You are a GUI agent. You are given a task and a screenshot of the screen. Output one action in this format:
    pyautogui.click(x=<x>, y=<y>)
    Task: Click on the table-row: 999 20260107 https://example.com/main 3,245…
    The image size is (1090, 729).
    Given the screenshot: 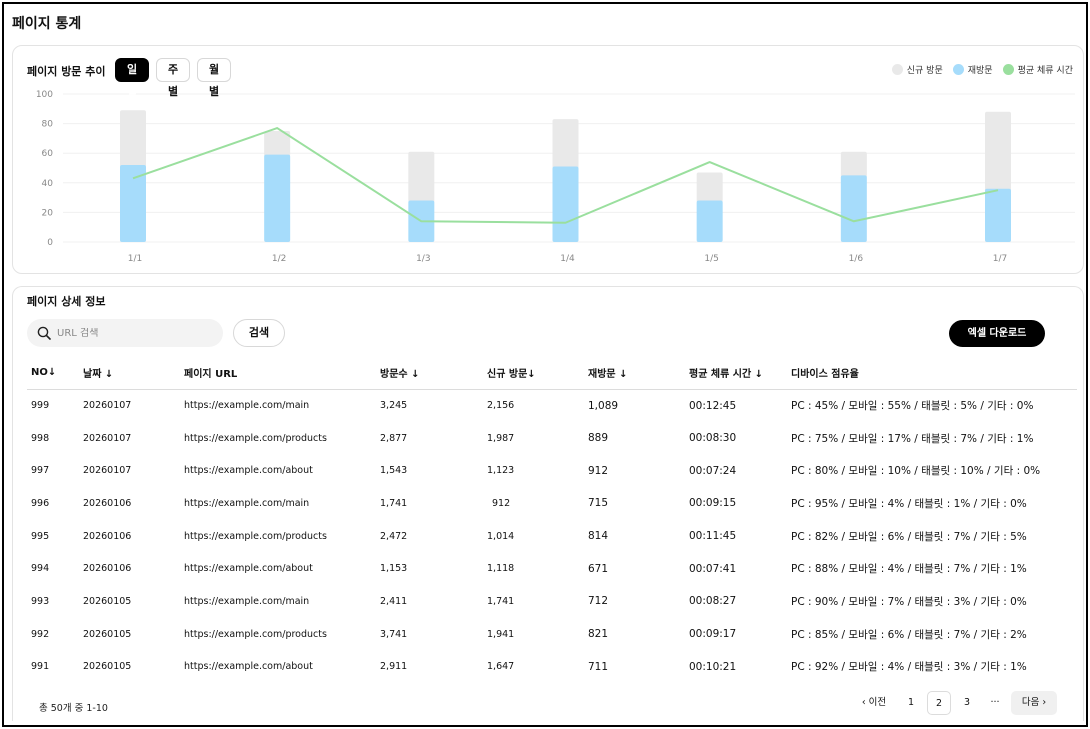 What is the action you would take?
    pyautogui.click(x=552, y=405)
    